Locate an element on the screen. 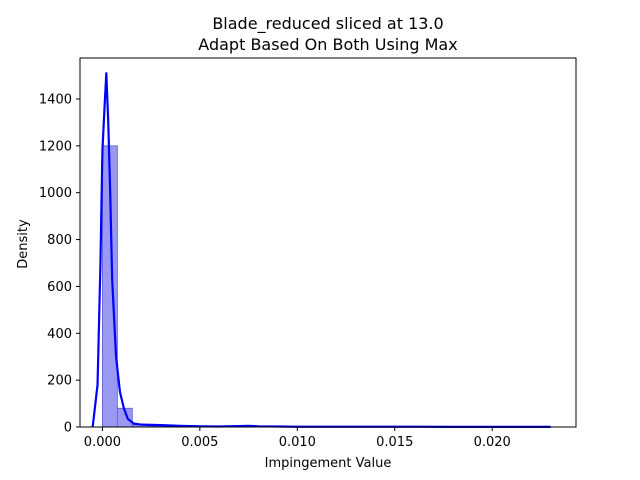  chart-title: Blade_reduced sliced at 13.0 is located at coordinates (327, 24).